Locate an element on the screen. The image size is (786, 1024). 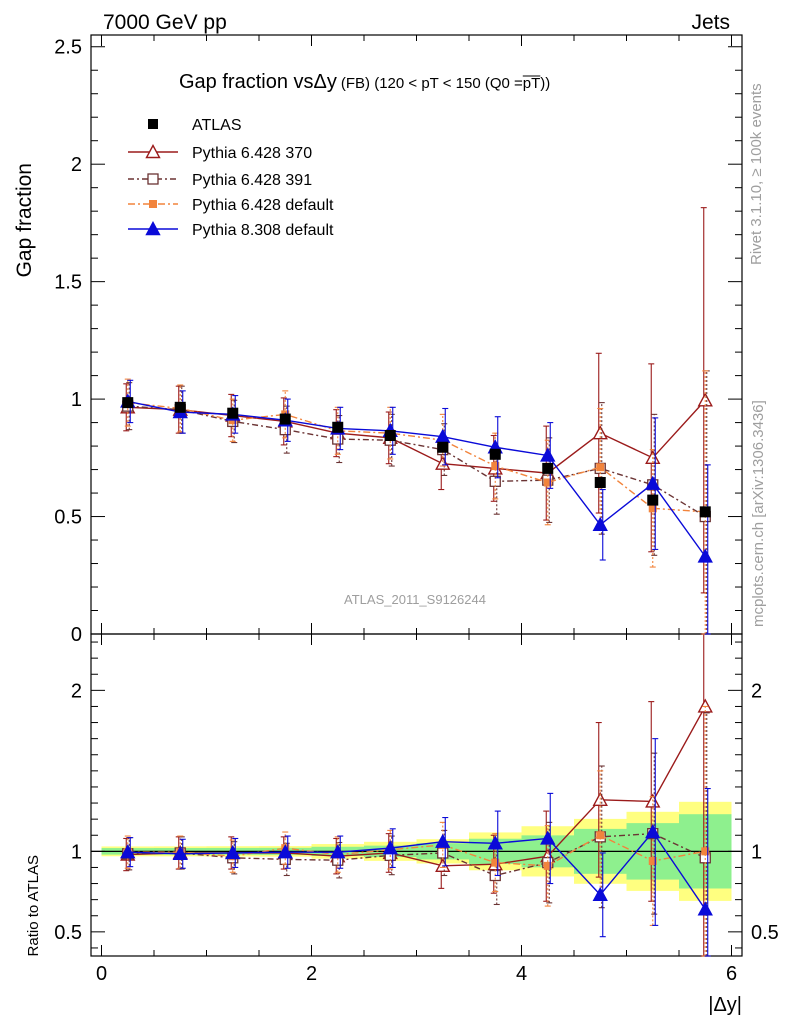
ratio-y-tick-label: 0.5 is located at coordinates (68, 933).